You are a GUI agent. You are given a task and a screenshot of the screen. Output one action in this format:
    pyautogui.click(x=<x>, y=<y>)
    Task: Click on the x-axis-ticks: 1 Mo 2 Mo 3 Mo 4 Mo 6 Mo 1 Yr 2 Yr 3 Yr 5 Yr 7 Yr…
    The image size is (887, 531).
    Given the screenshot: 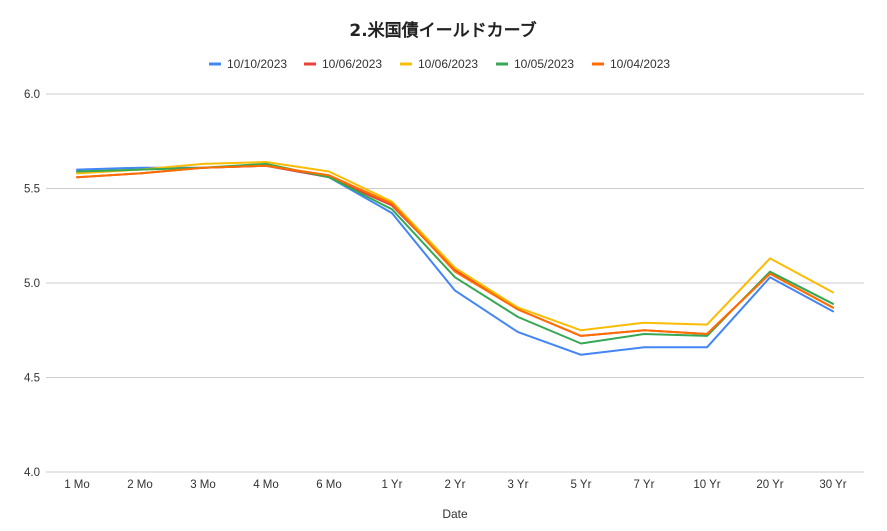 What is the action you would take?
    pyautogui.click(x=455, y=485)
    